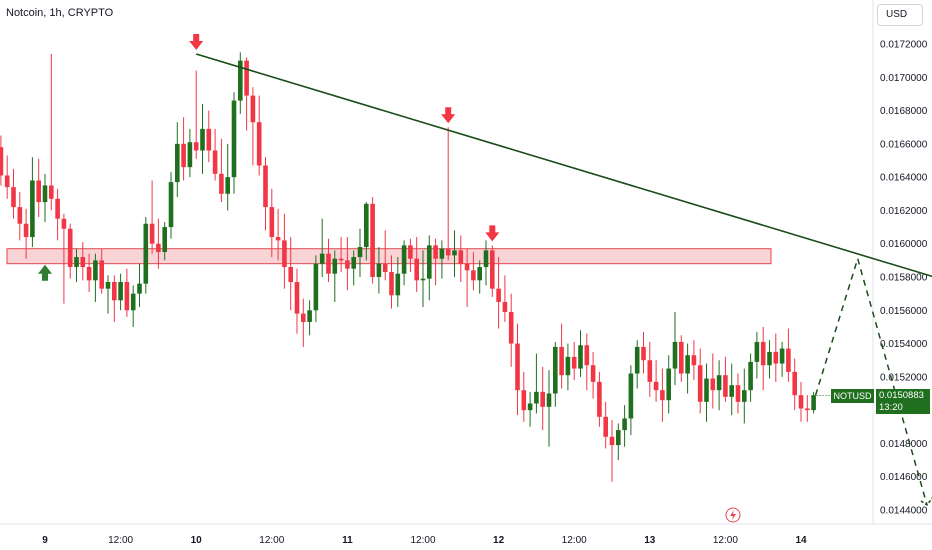  What do you see at coordinates (492, 233) in the screenshot?
I see `arrow-down-icon` at bounding box center [492, 233].